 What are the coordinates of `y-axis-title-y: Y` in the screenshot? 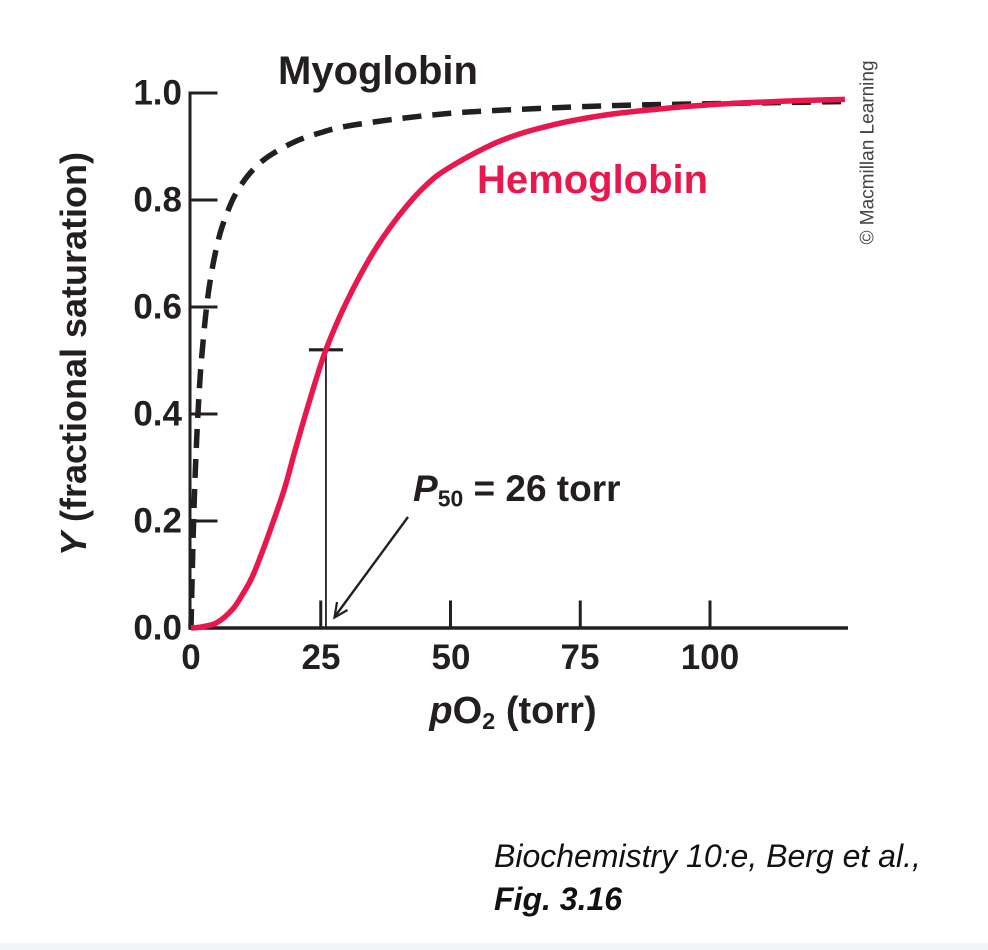 It's located at (73, 544).